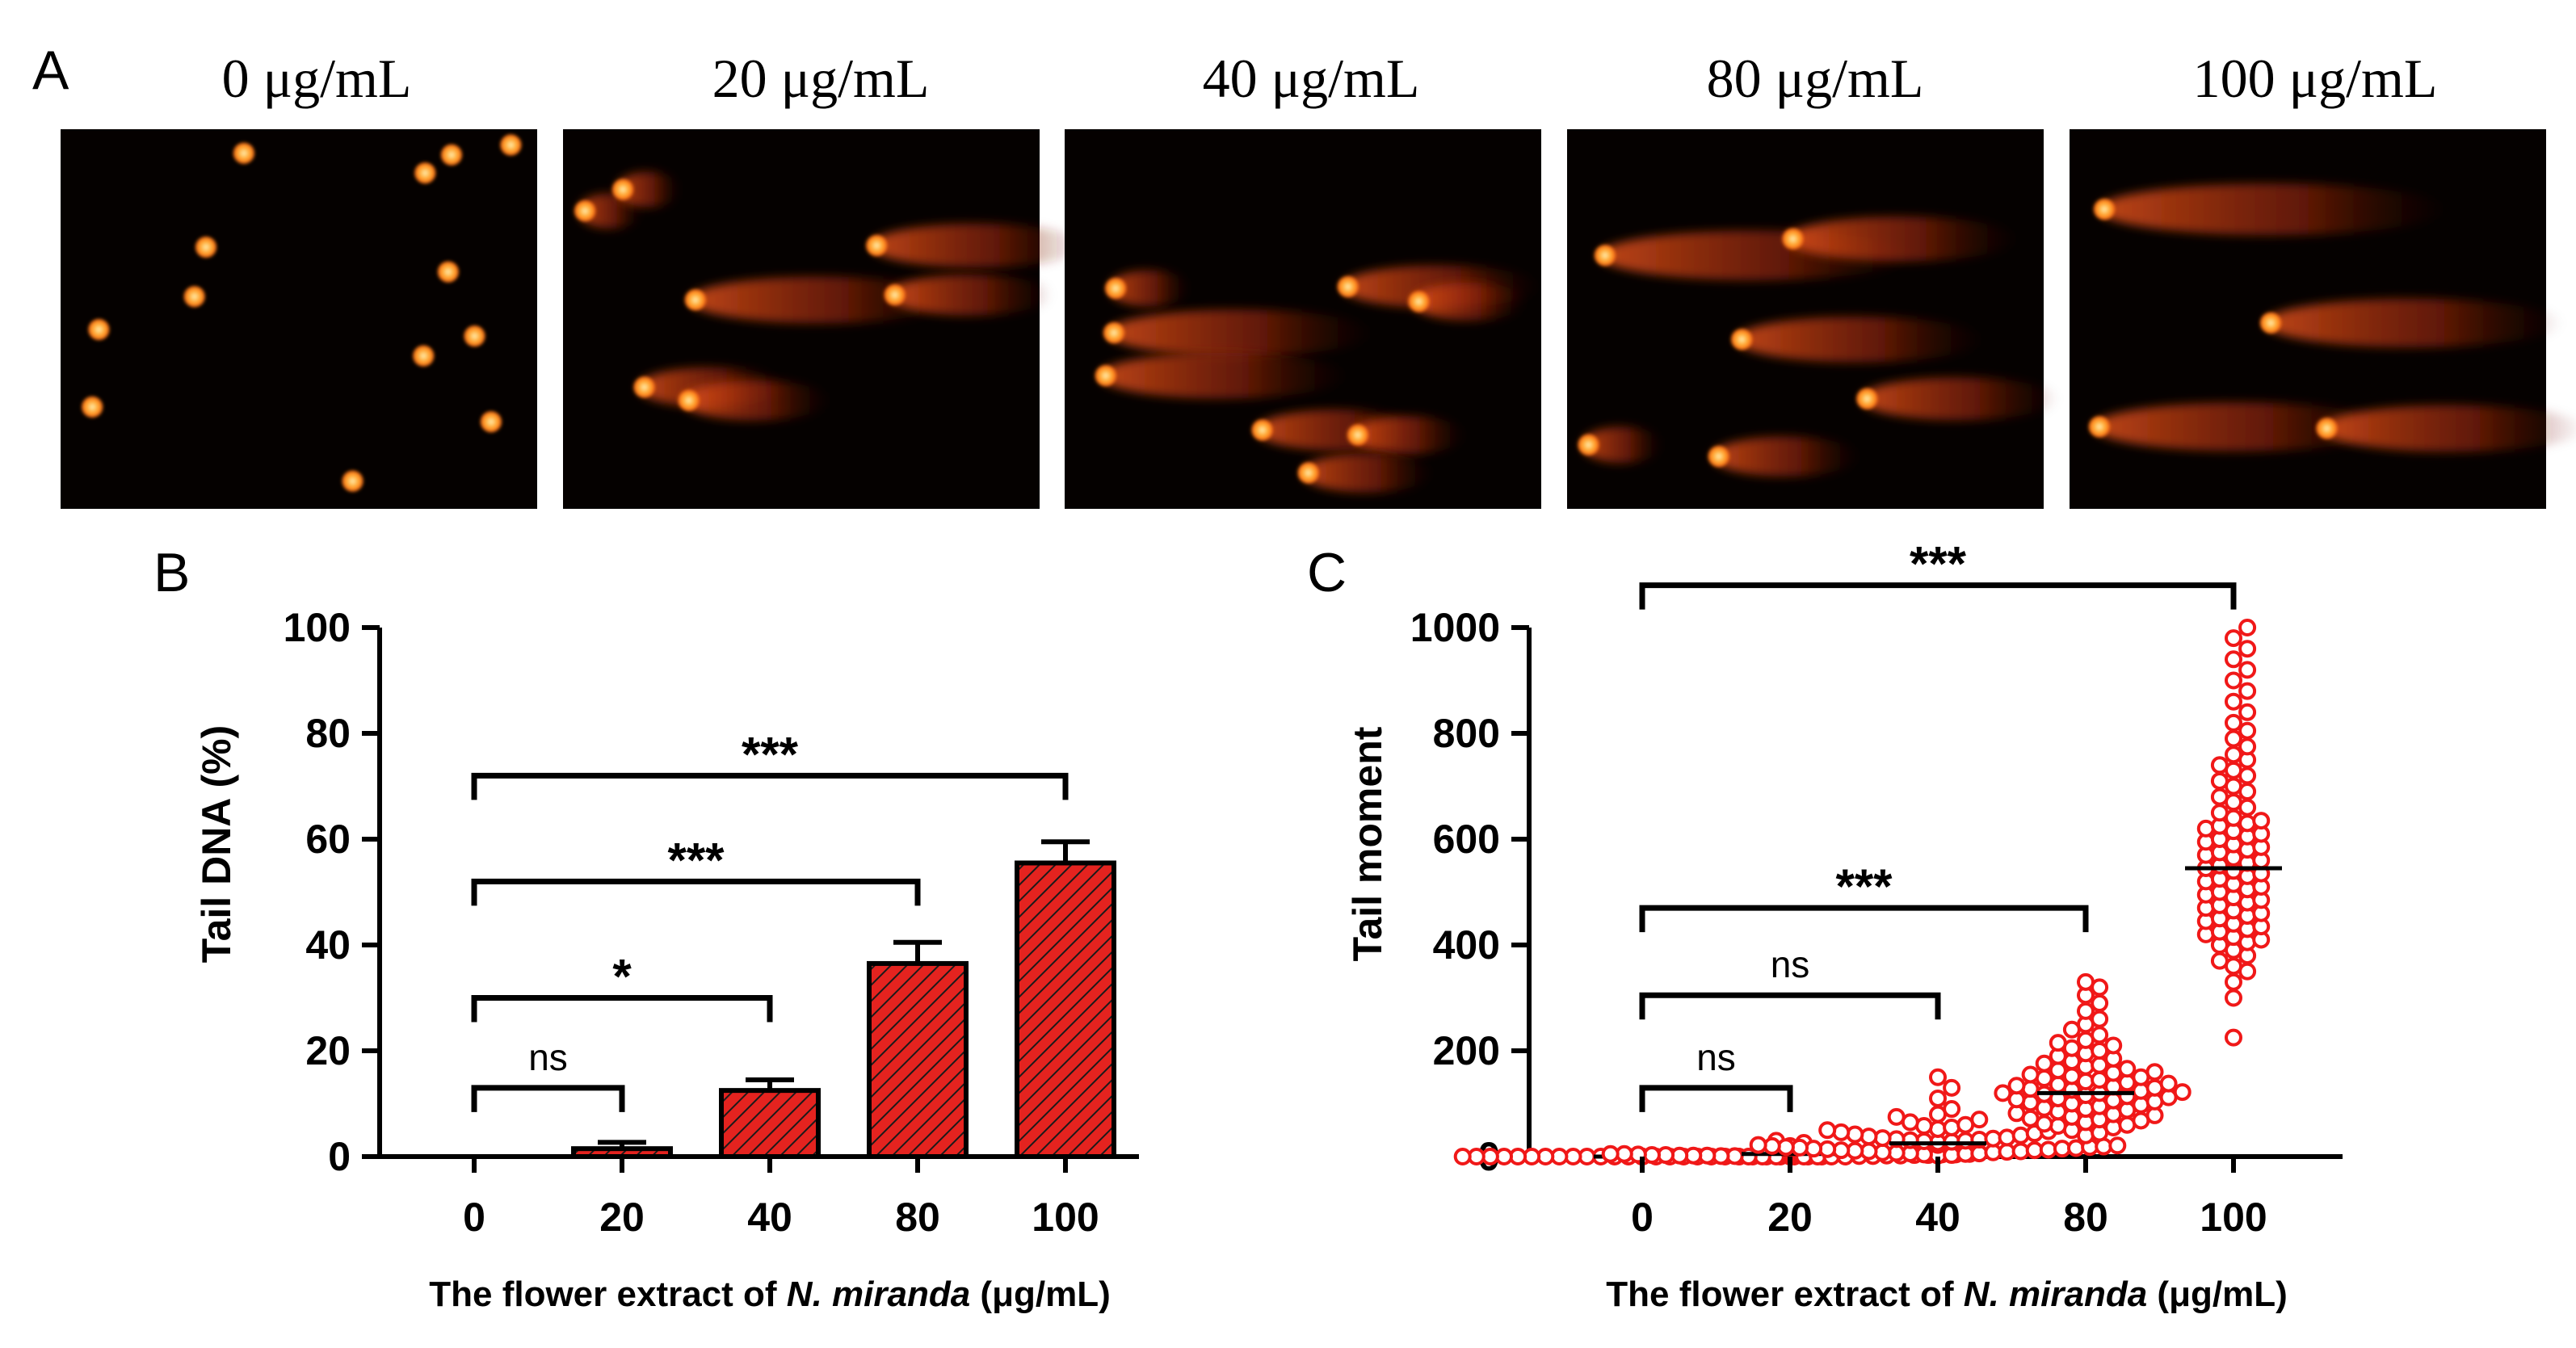  Describe the element at coordinates (328, 945) in the screenshot. I see `chart-B-ytick-label-2: 40` at that location.